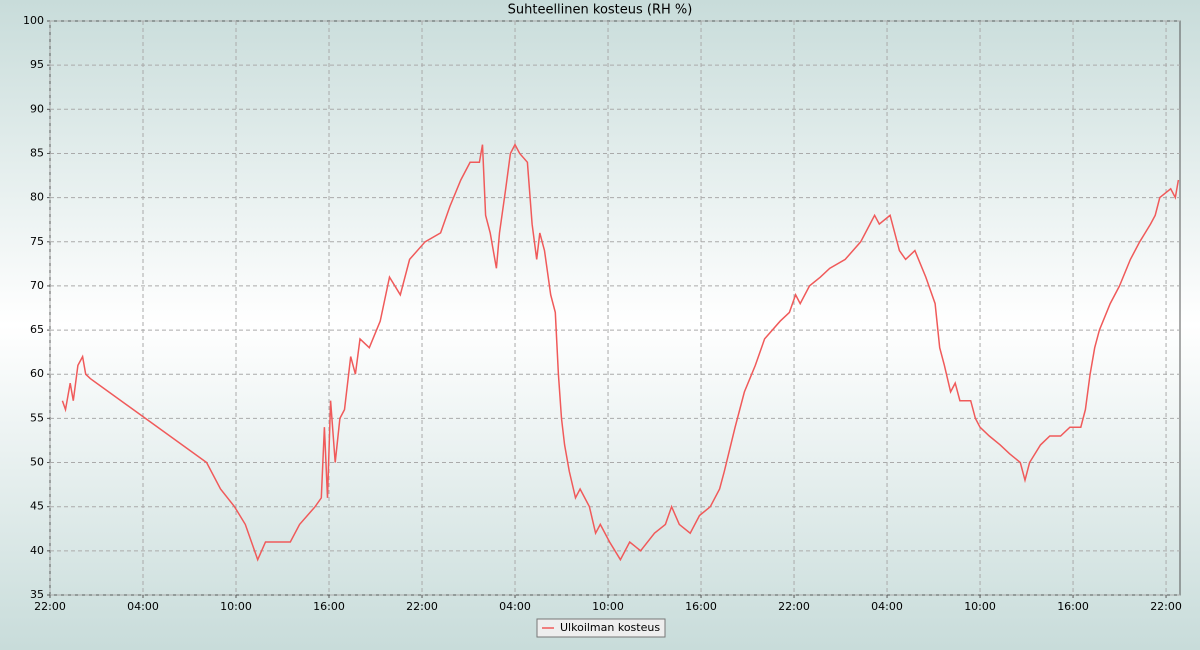  Describe the element at coordinates (37, 417) in the screenshot. I see `y-tick-label: 55` at that location.